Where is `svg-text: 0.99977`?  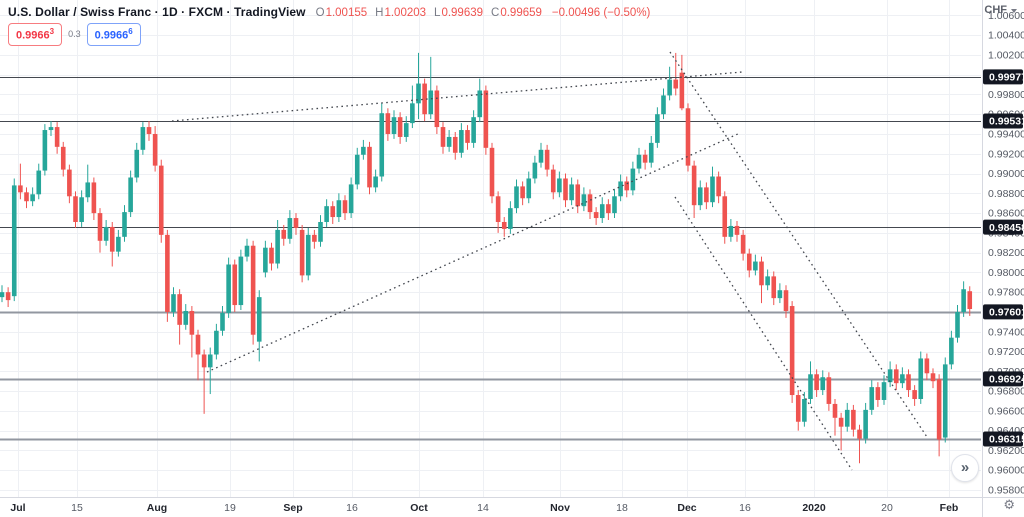 svg-text: 0.99977 is located at coordinates (1006, 78).